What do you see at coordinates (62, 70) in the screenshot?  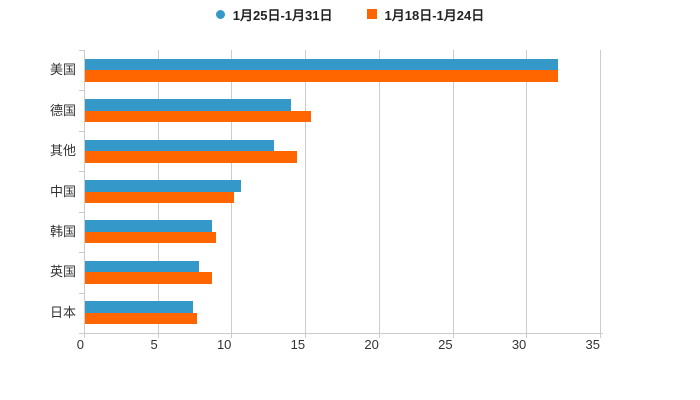 I see `y-axis-label: 美国` at bounding box center [62, 70].